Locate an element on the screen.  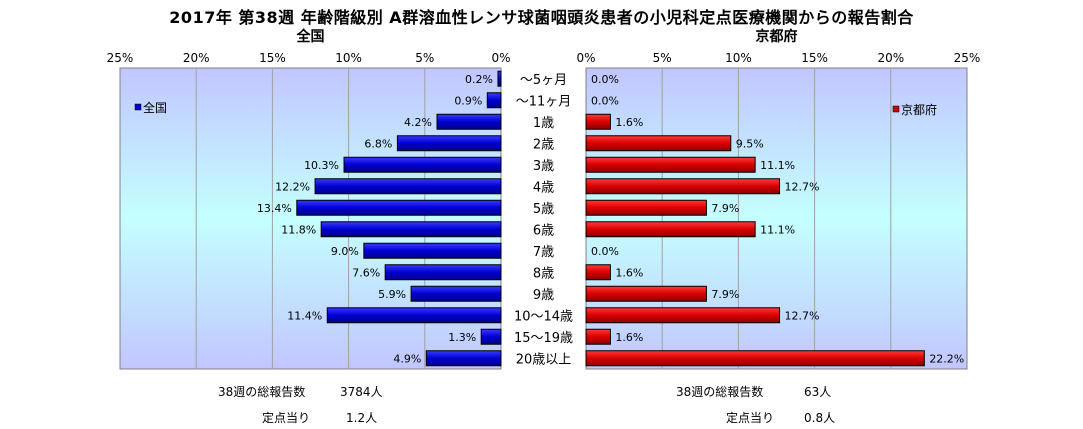
legend-kyoto: 京都府 is located at coordinates (919, 109).